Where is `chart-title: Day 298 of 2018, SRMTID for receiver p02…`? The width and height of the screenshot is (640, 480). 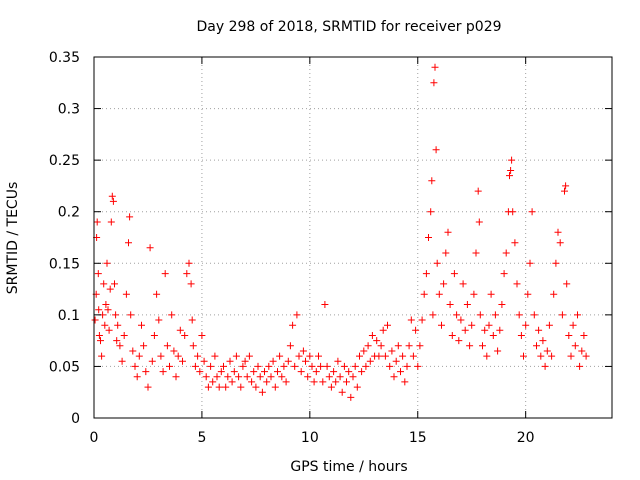
chart-title: Day 298 of 2018, SRMTID for receiver p02… is located at coordinates (348, 27).